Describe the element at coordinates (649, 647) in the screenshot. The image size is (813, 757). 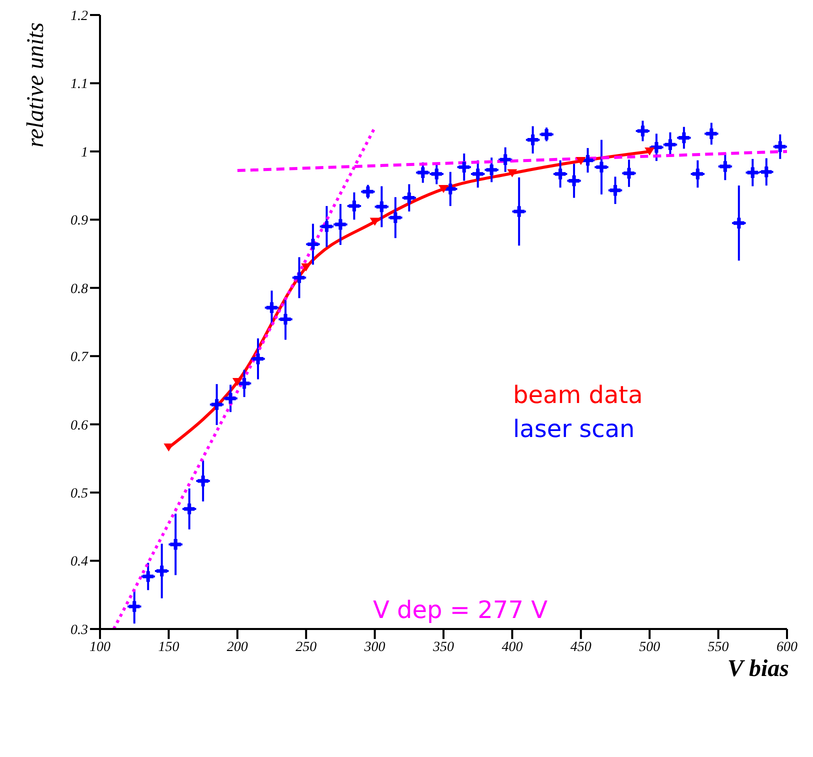
I see `x-tick-label: 500` at that location.